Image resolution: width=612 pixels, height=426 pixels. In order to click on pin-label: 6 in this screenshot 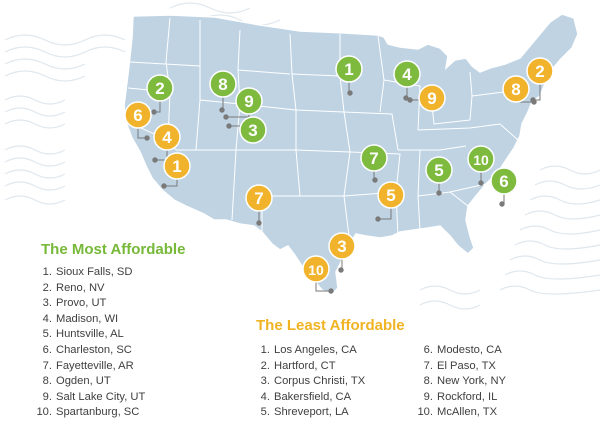, I will do `click(503, 181)`.